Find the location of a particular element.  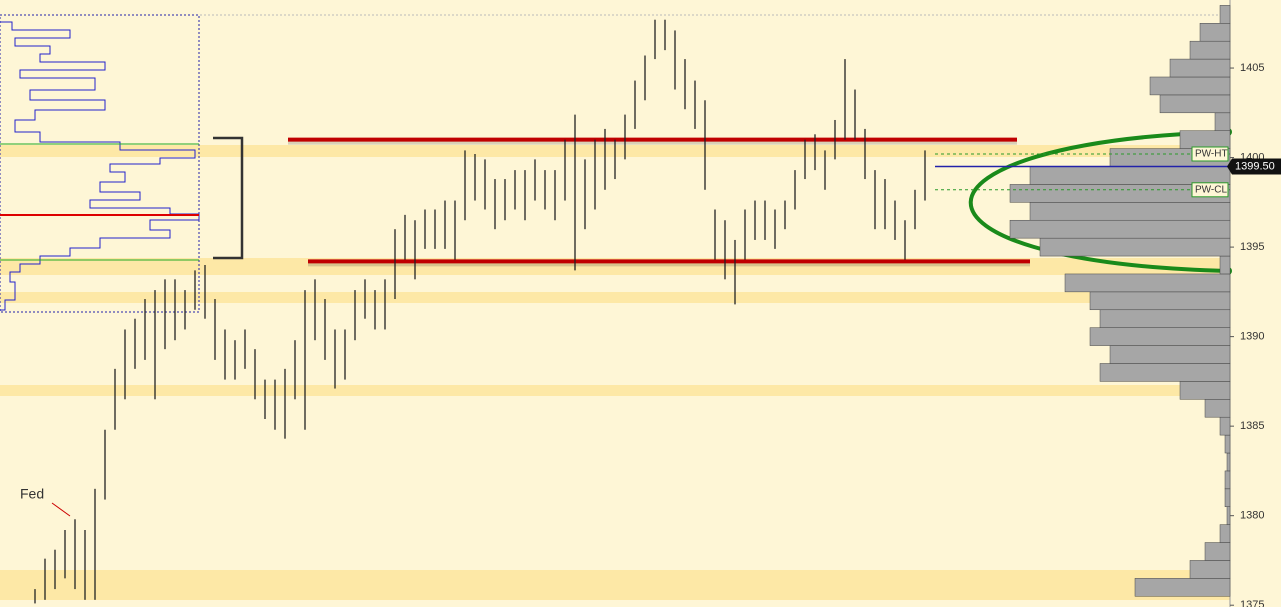

y-tick-label: 1405 is located at coordinates (1252, 68).